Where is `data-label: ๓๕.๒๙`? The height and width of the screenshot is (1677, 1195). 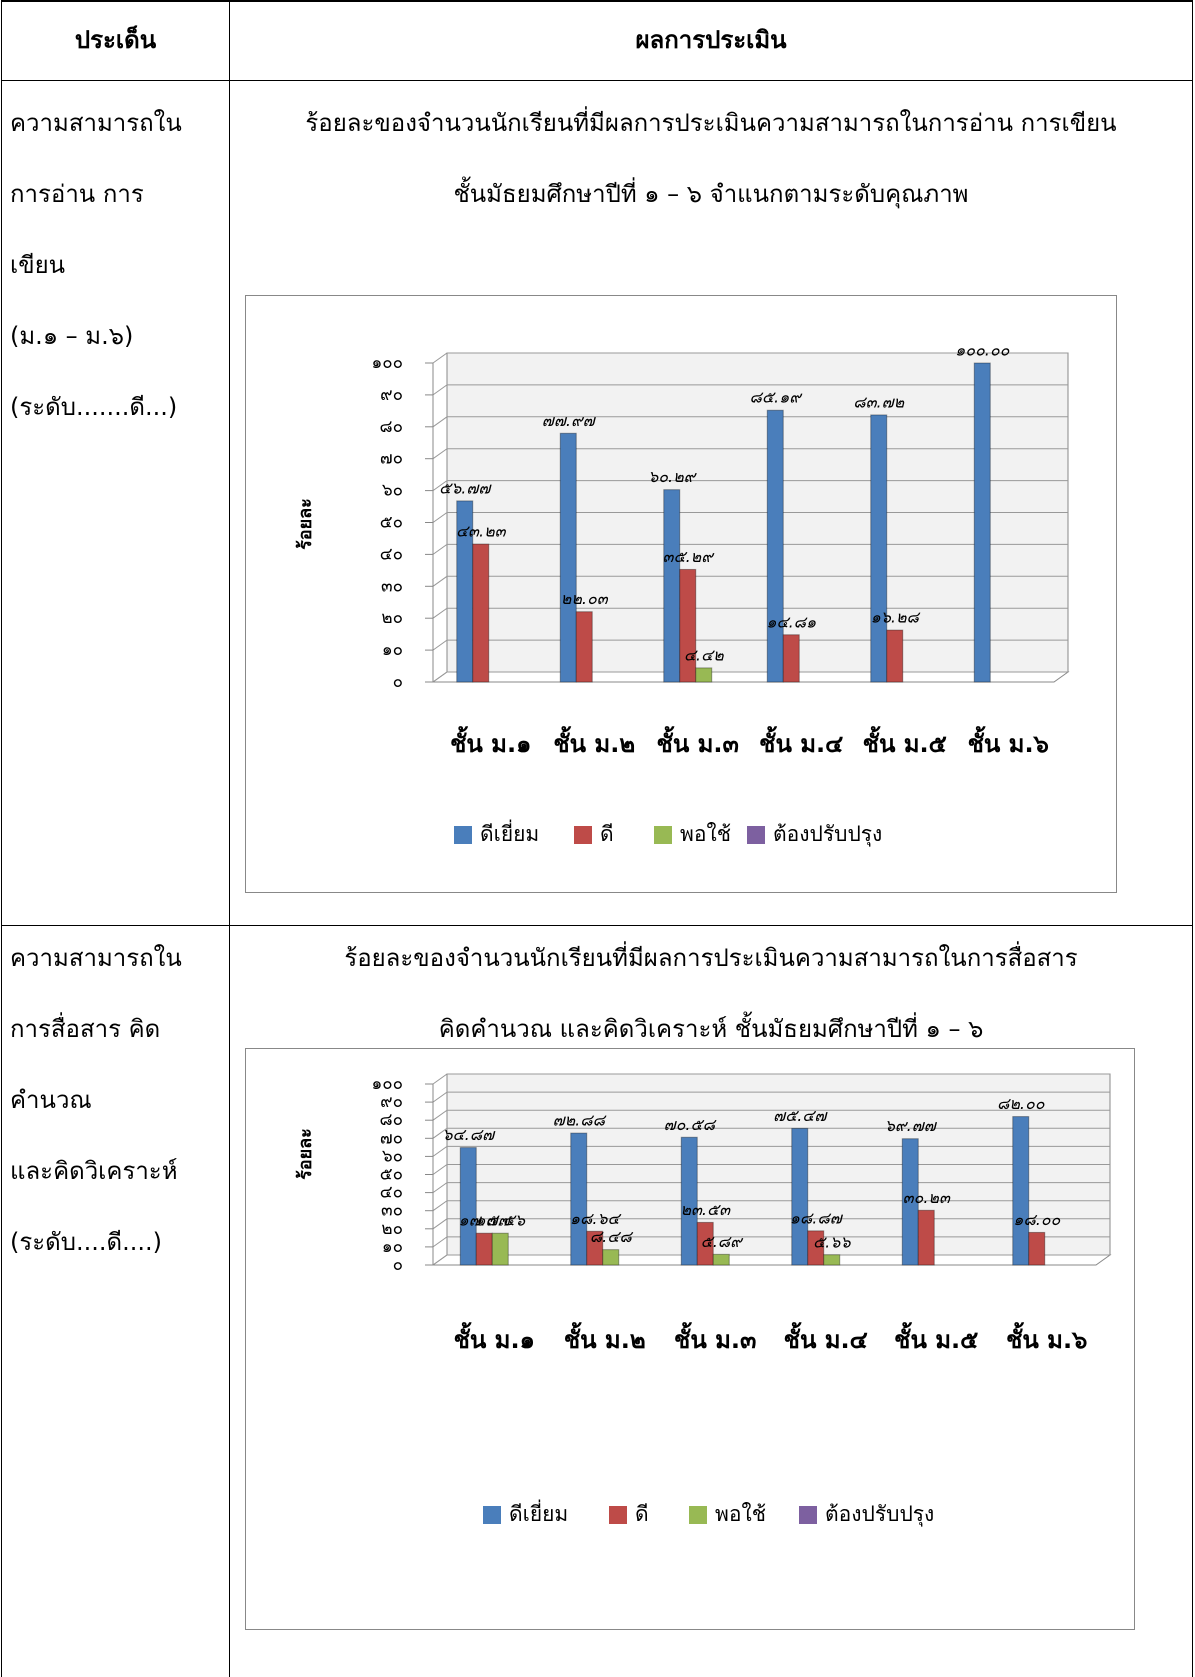
data-label: ๓๕.๒๙ is located at coordinates (689, 556).